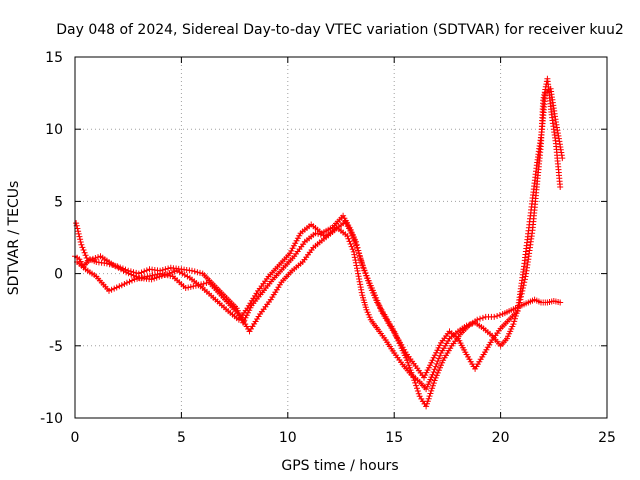  Describe the element at coordinates (75, 438) in the screenshot. I see `x-tick-label: 0` at that location.